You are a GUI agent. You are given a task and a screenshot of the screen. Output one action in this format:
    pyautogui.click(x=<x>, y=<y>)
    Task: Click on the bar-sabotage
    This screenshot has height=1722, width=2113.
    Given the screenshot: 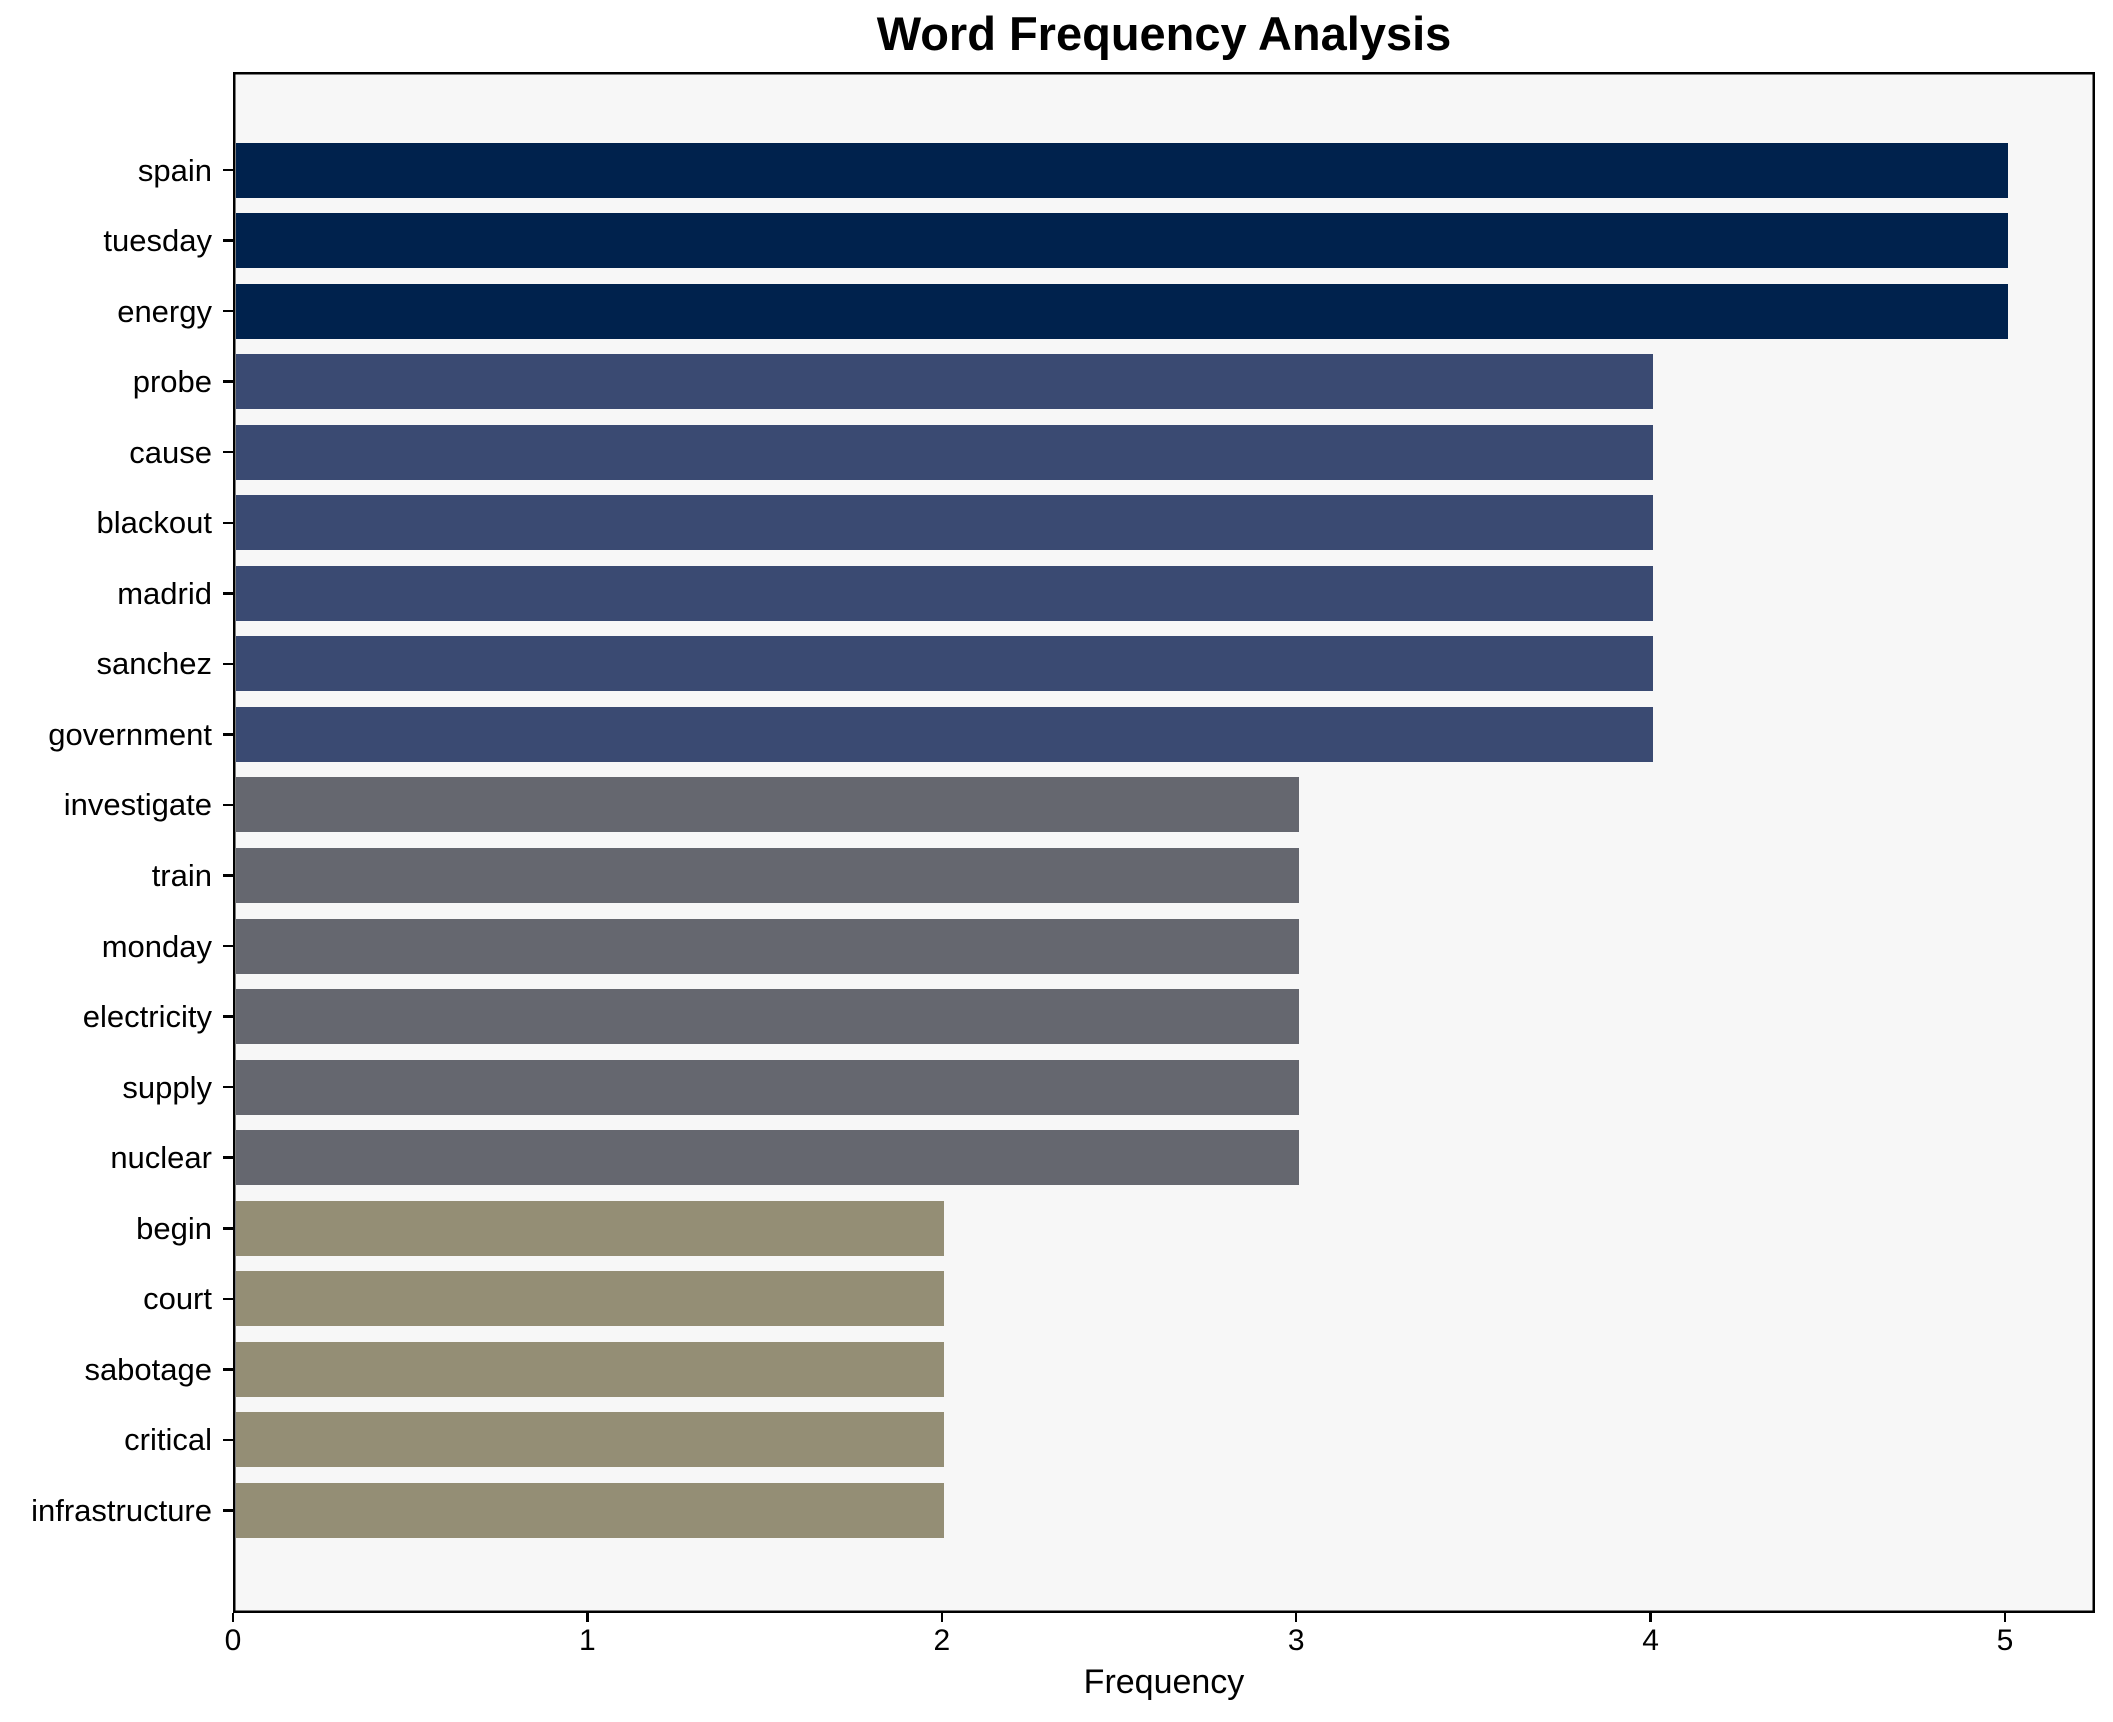 What is the action you would take?
    pyautogui.click(x=590, y=1369)
    